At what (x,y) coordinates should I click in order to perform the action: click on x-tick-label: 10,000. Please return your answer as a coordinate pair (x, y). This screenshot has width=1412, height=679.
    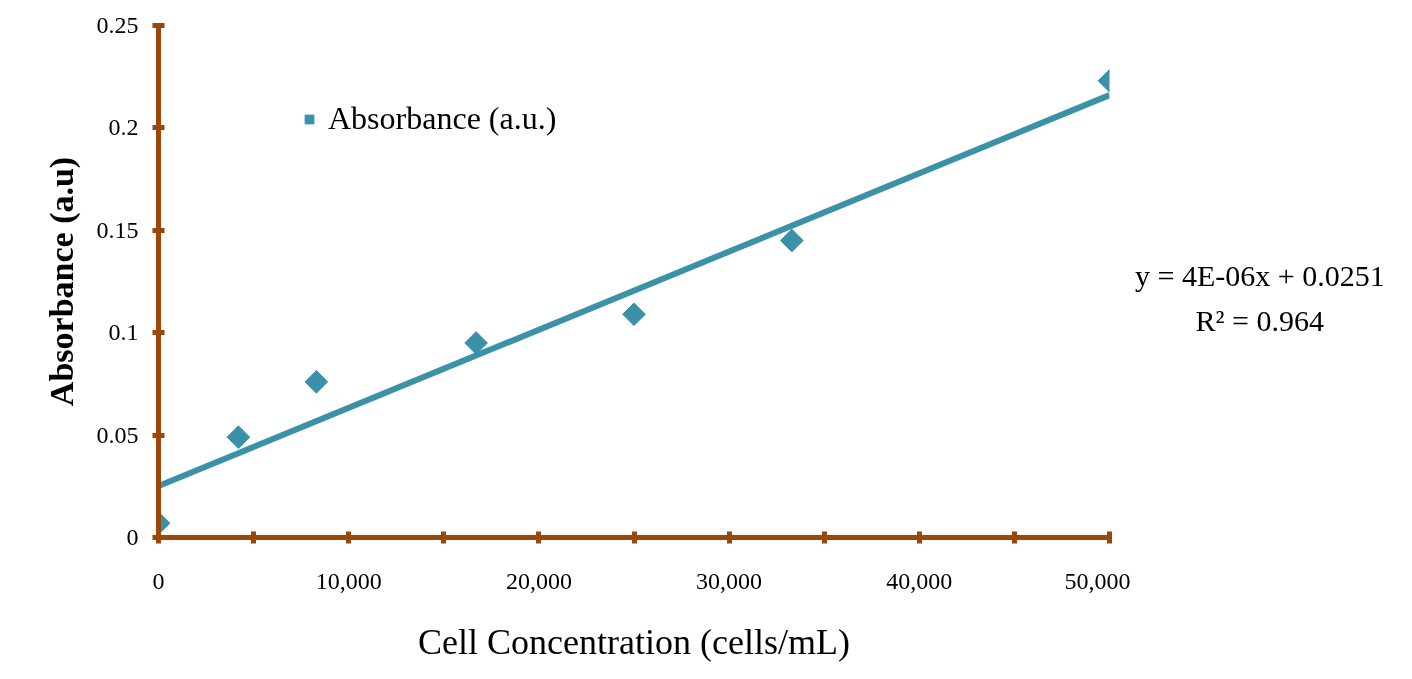
    Looking at the image, I should click on (348, 580).